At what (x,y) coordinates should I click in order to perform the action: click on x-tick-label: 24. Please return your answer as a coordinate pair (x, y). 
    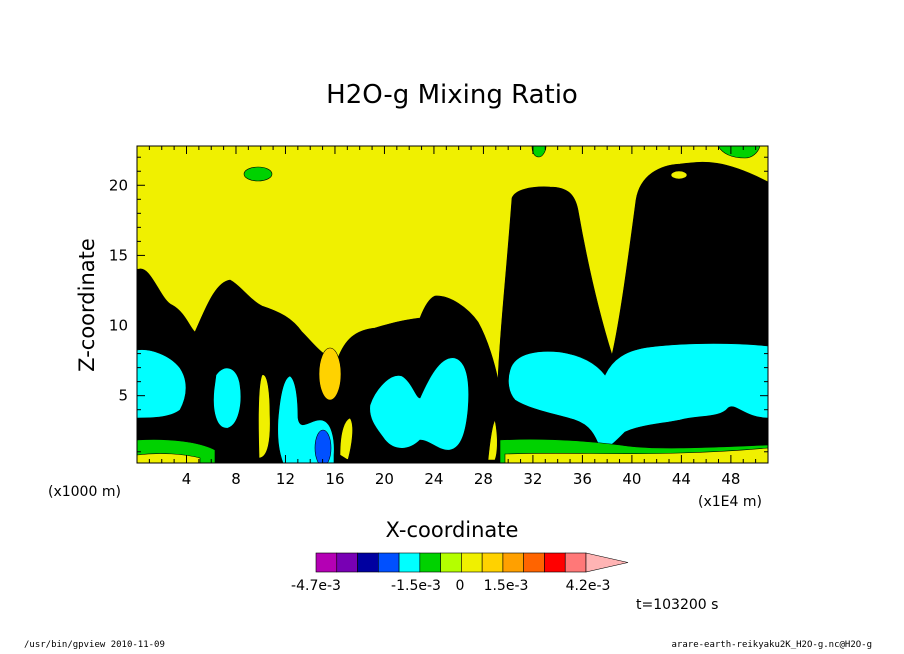
    Looking at the image, I should click on (433, 479).